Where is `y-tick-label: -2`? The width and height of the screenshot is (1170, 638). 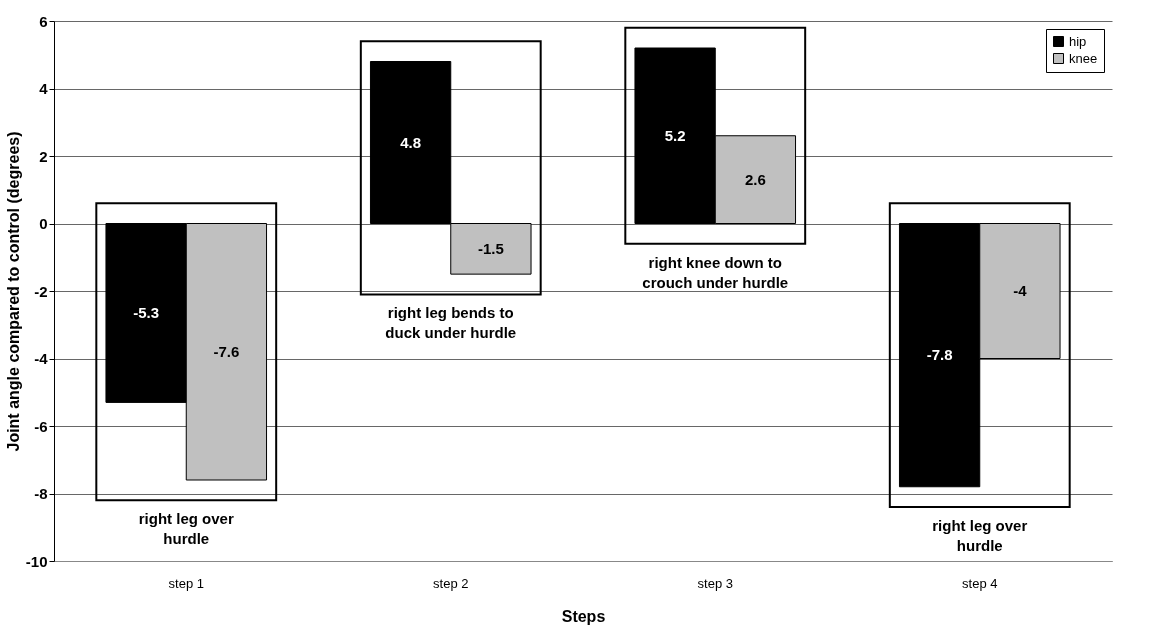
y-tick-label: -2 is located at coordinates (41, 291).